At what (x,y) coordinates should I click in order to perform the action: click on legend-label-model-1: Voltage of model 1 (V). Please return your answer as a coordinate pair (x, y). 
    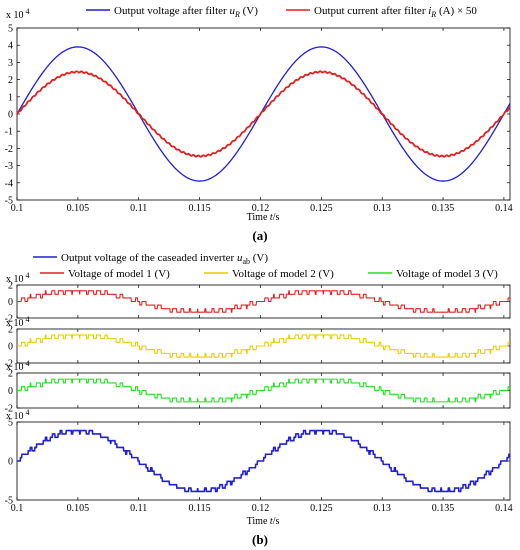
    Looking at the image, I should click on (119, 274).